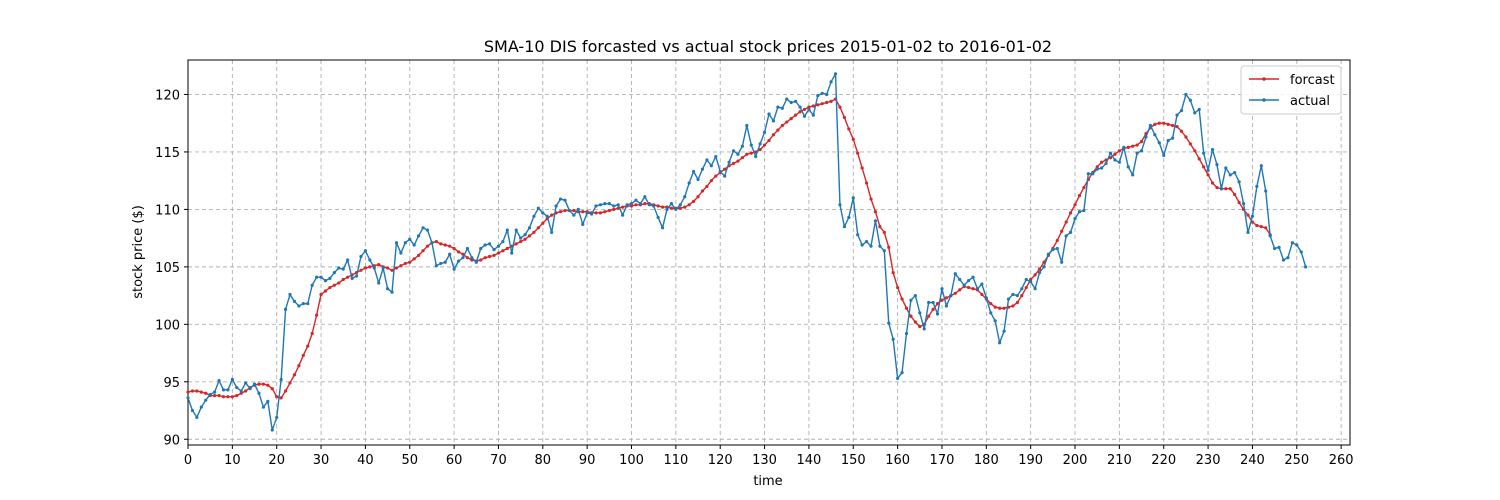  What do you see at coordinates (720, 460) in the screenshot?
I see `x-tick-label: 120` at bounding box center [720, 460].